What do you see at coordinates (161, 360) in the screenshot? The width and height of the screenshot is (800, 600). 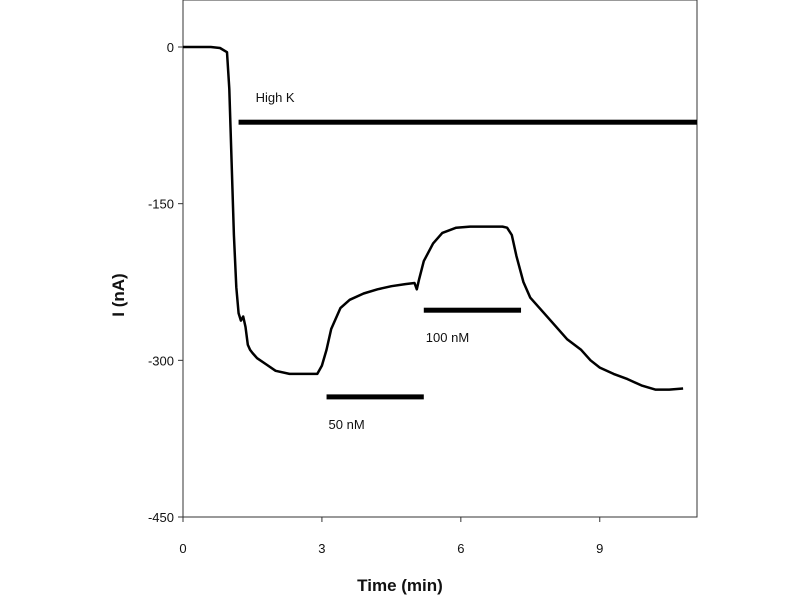 I see `y-tick-label: -300` at bounding box center [161, 360].